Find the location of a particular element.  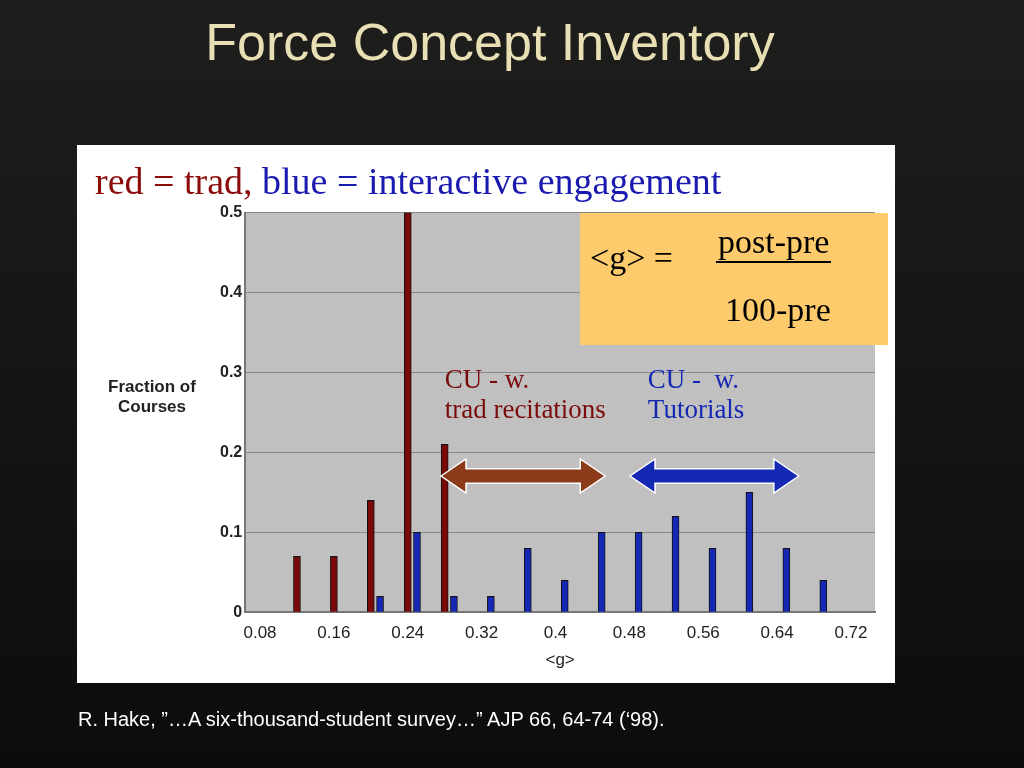

annotation: post-pre is located at coordinates (774, 243).